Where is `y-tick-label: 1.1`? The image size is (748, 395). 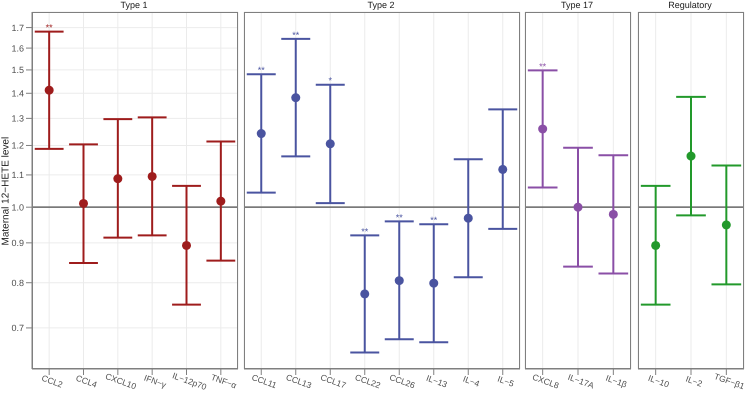
y-tick-label: 1.1 is located at coordinates (17, 175).